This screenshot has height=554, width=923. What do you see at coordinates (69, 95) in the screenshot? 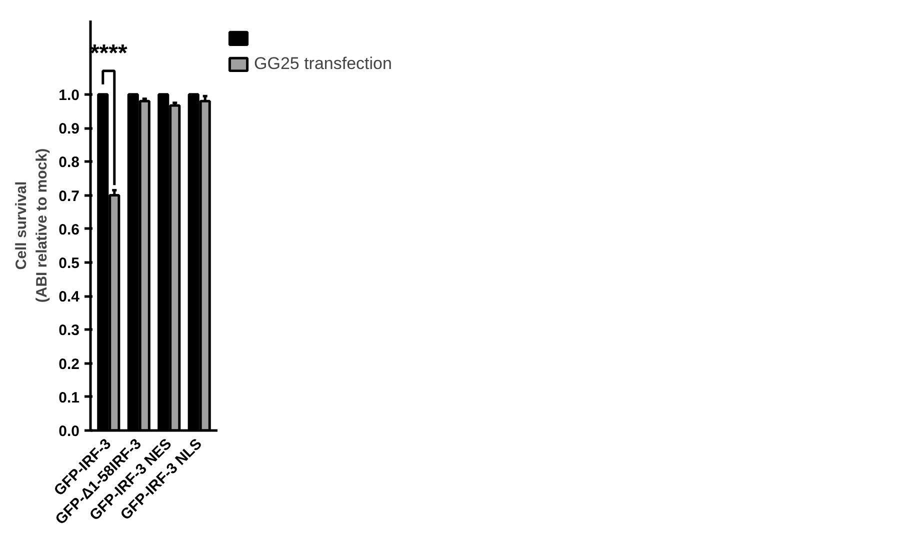
I see `y-tick-label: 1.0` at bounding box center [69, 95].